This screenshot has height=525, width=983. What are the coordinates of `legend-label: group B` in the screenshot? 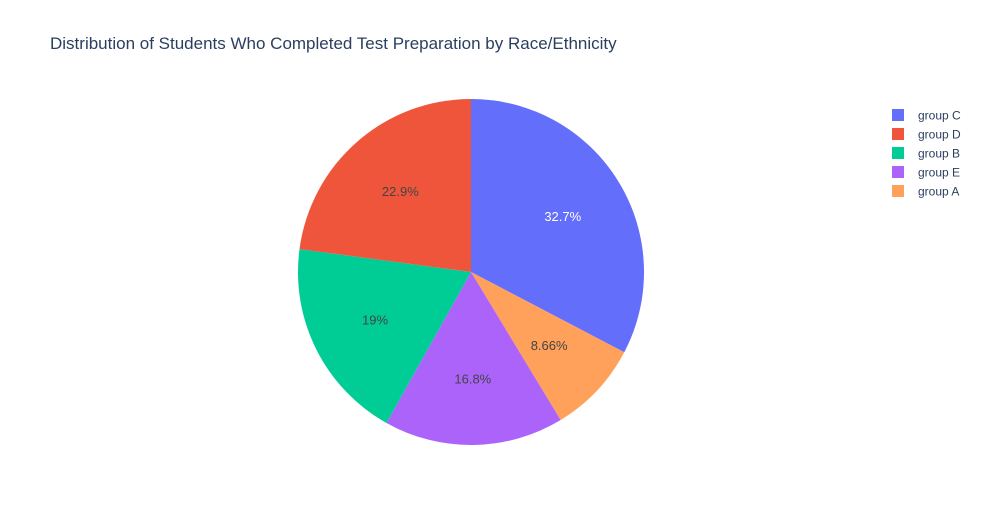 It's located at (939, 154).